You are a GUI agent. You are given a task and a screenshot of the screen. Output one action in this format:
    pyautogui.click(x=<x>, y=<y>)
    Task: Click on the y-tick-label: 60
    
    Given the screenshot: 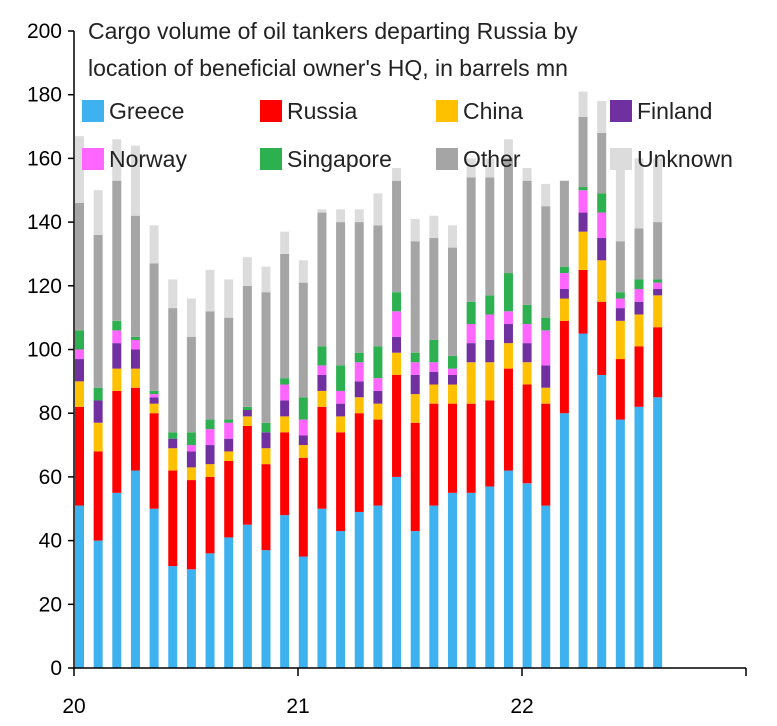 What is the action you would take?
    pyautogui.click(x=50, y=477)
    